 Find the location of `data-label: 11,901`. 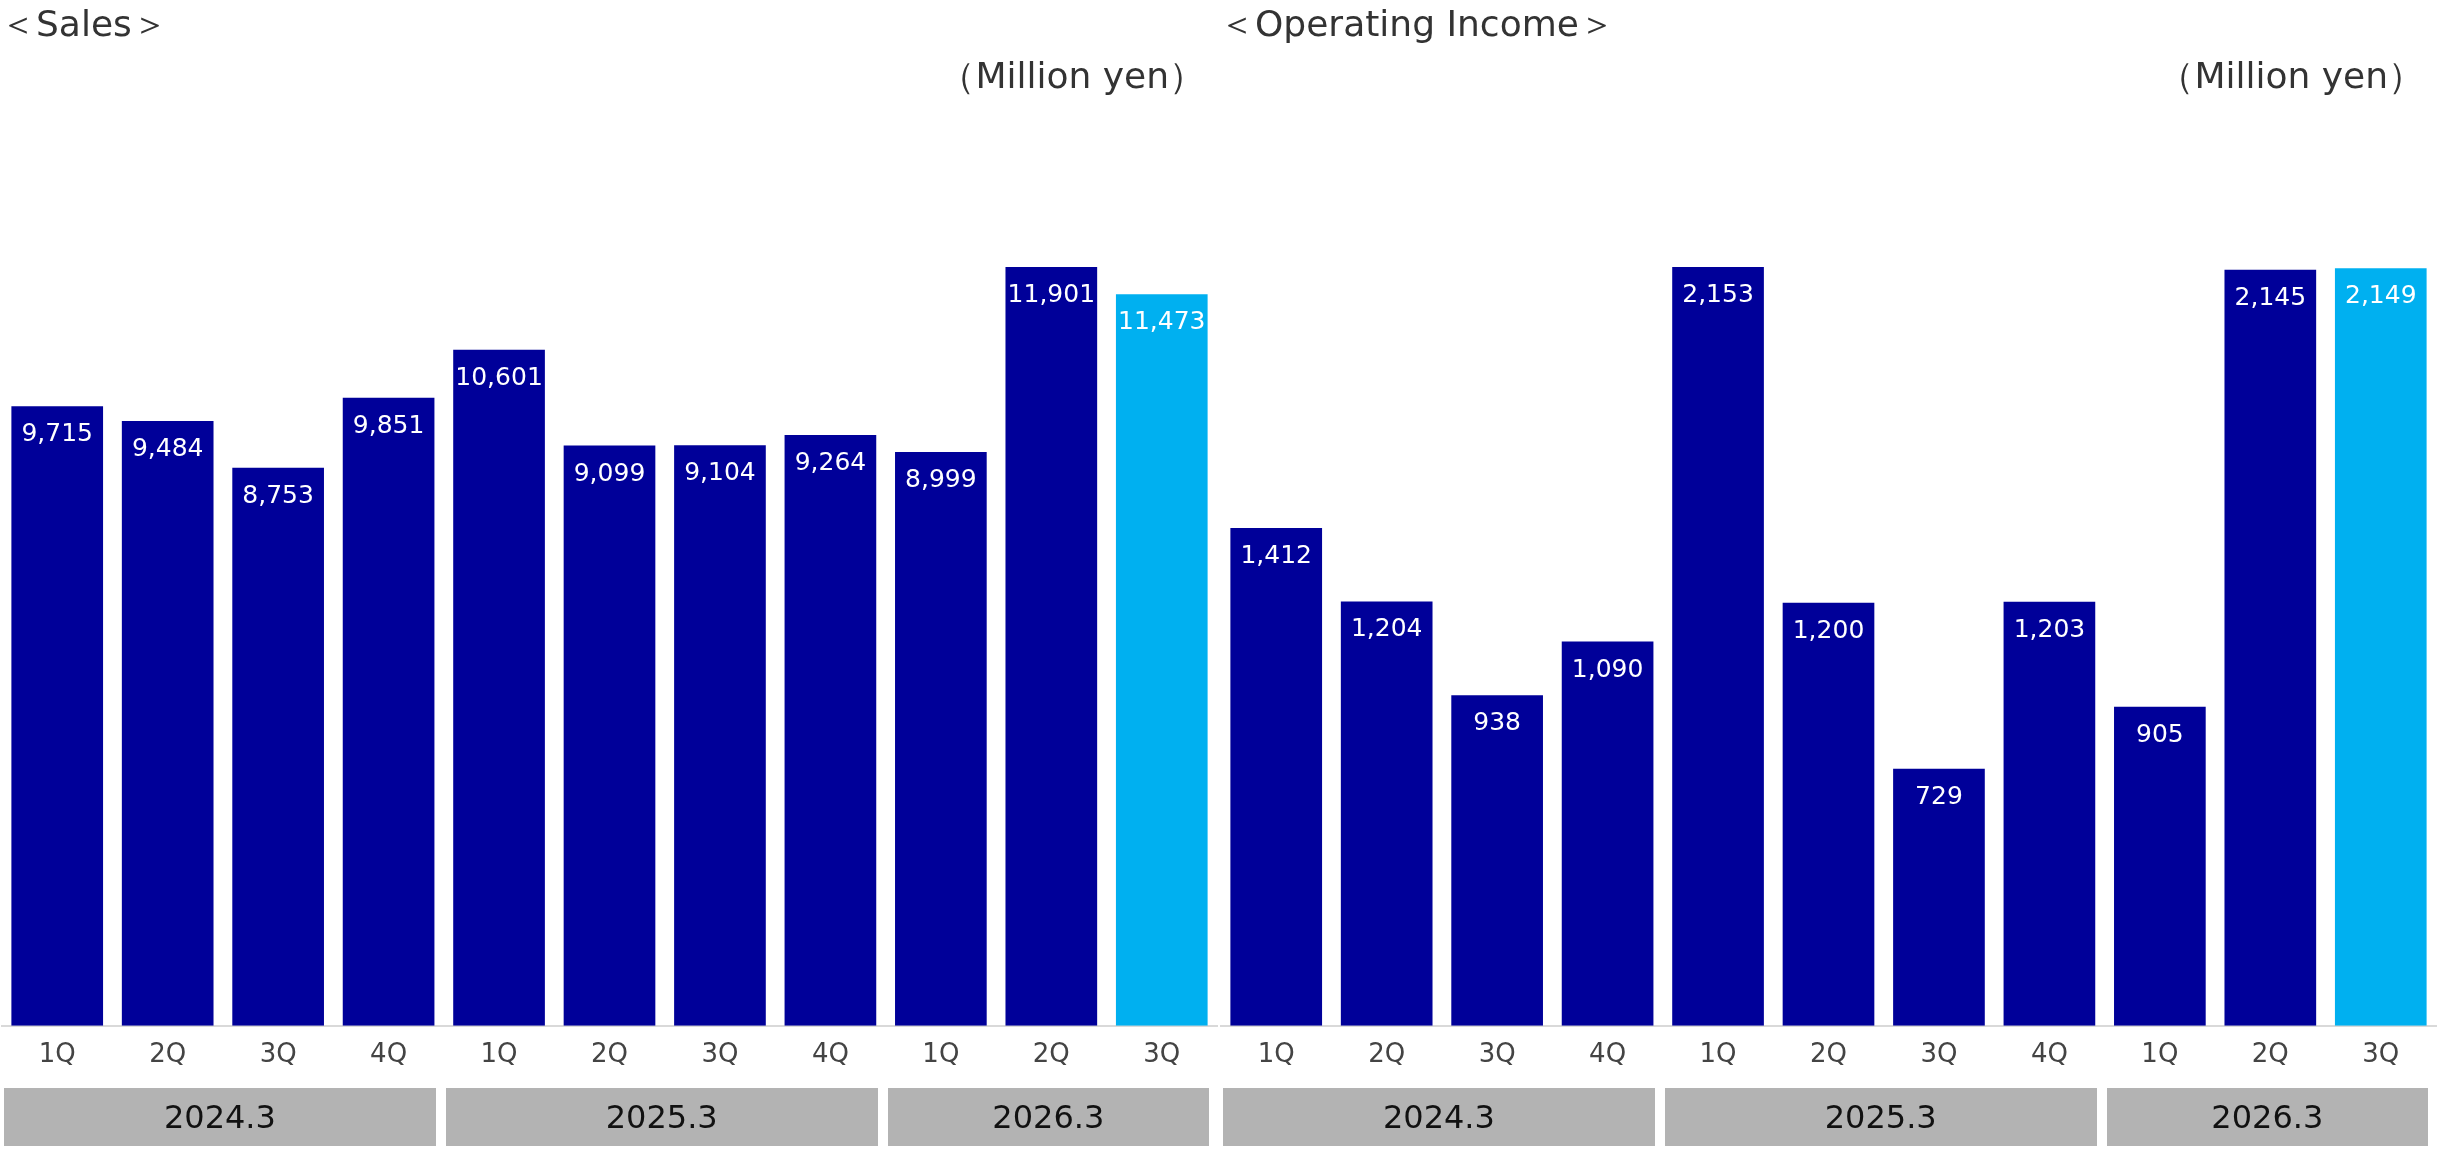

data-label: 11,901 is located at coordinates (1051, 293).